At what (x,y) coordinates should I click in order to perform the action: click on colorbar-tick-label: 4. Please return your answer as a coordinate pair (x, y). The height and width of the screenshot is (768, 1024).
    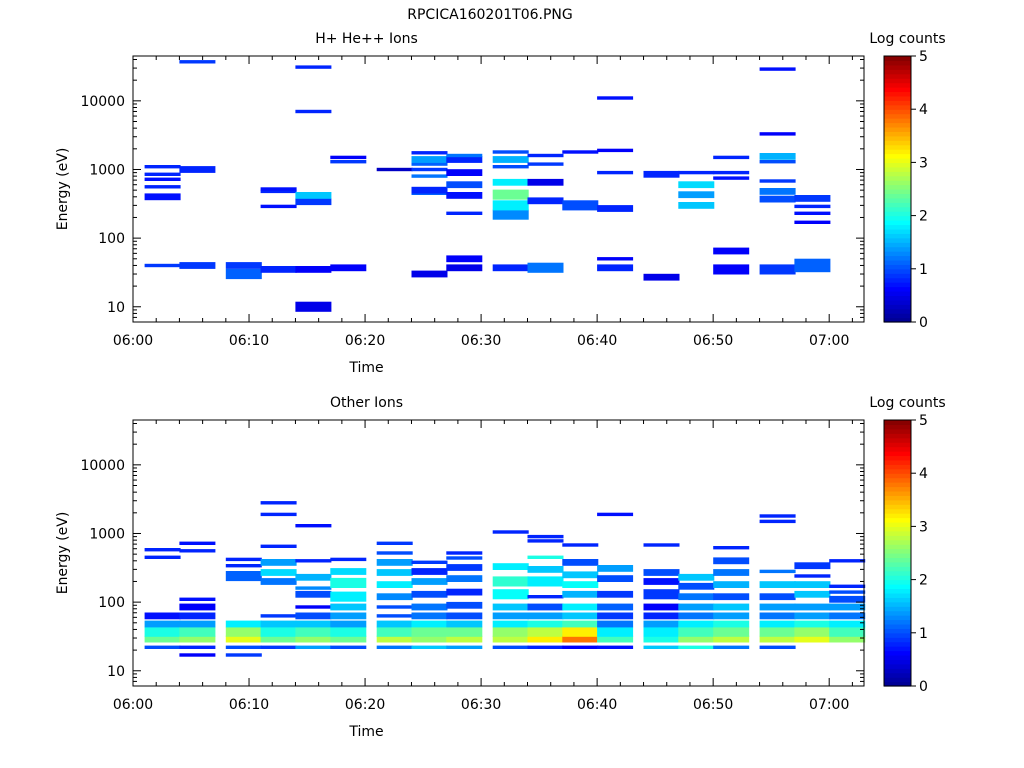
    Looking at the image, I should click on (923, 474).